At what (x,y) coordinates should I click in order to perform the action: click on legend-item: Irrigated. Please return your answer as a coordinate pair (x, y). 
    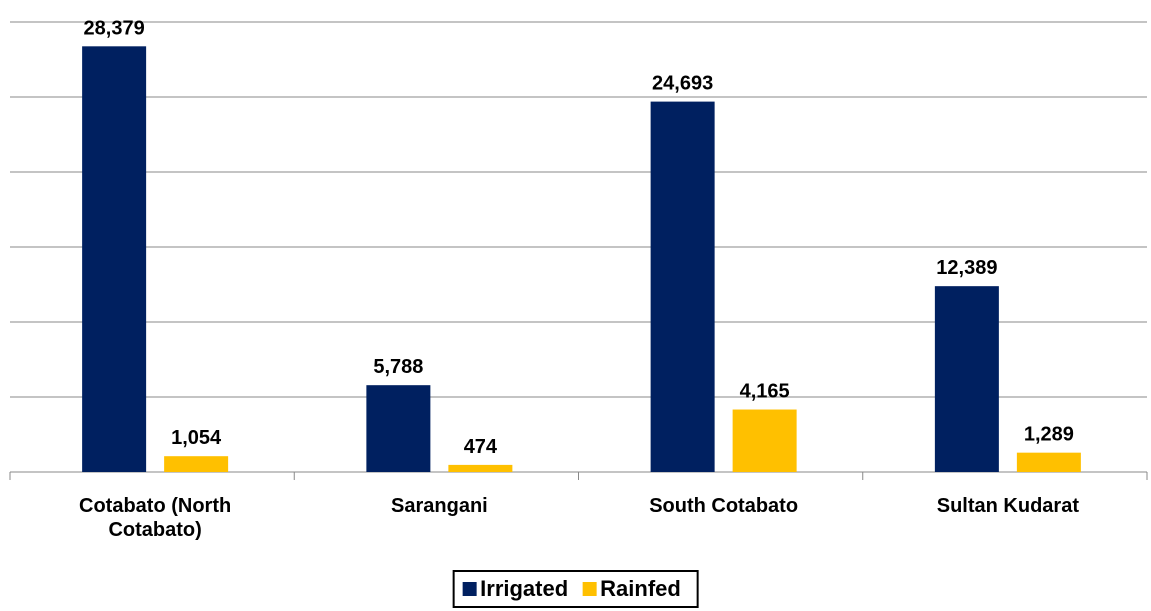
    Looking at the image, I should click on (515, 589).